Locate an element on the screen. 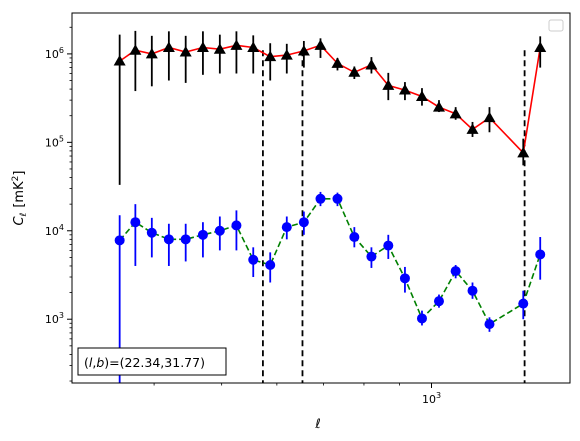 This screenshot has width=580, height=441. y-tick-label: 10⁴ is located at coordinates (54, 230).